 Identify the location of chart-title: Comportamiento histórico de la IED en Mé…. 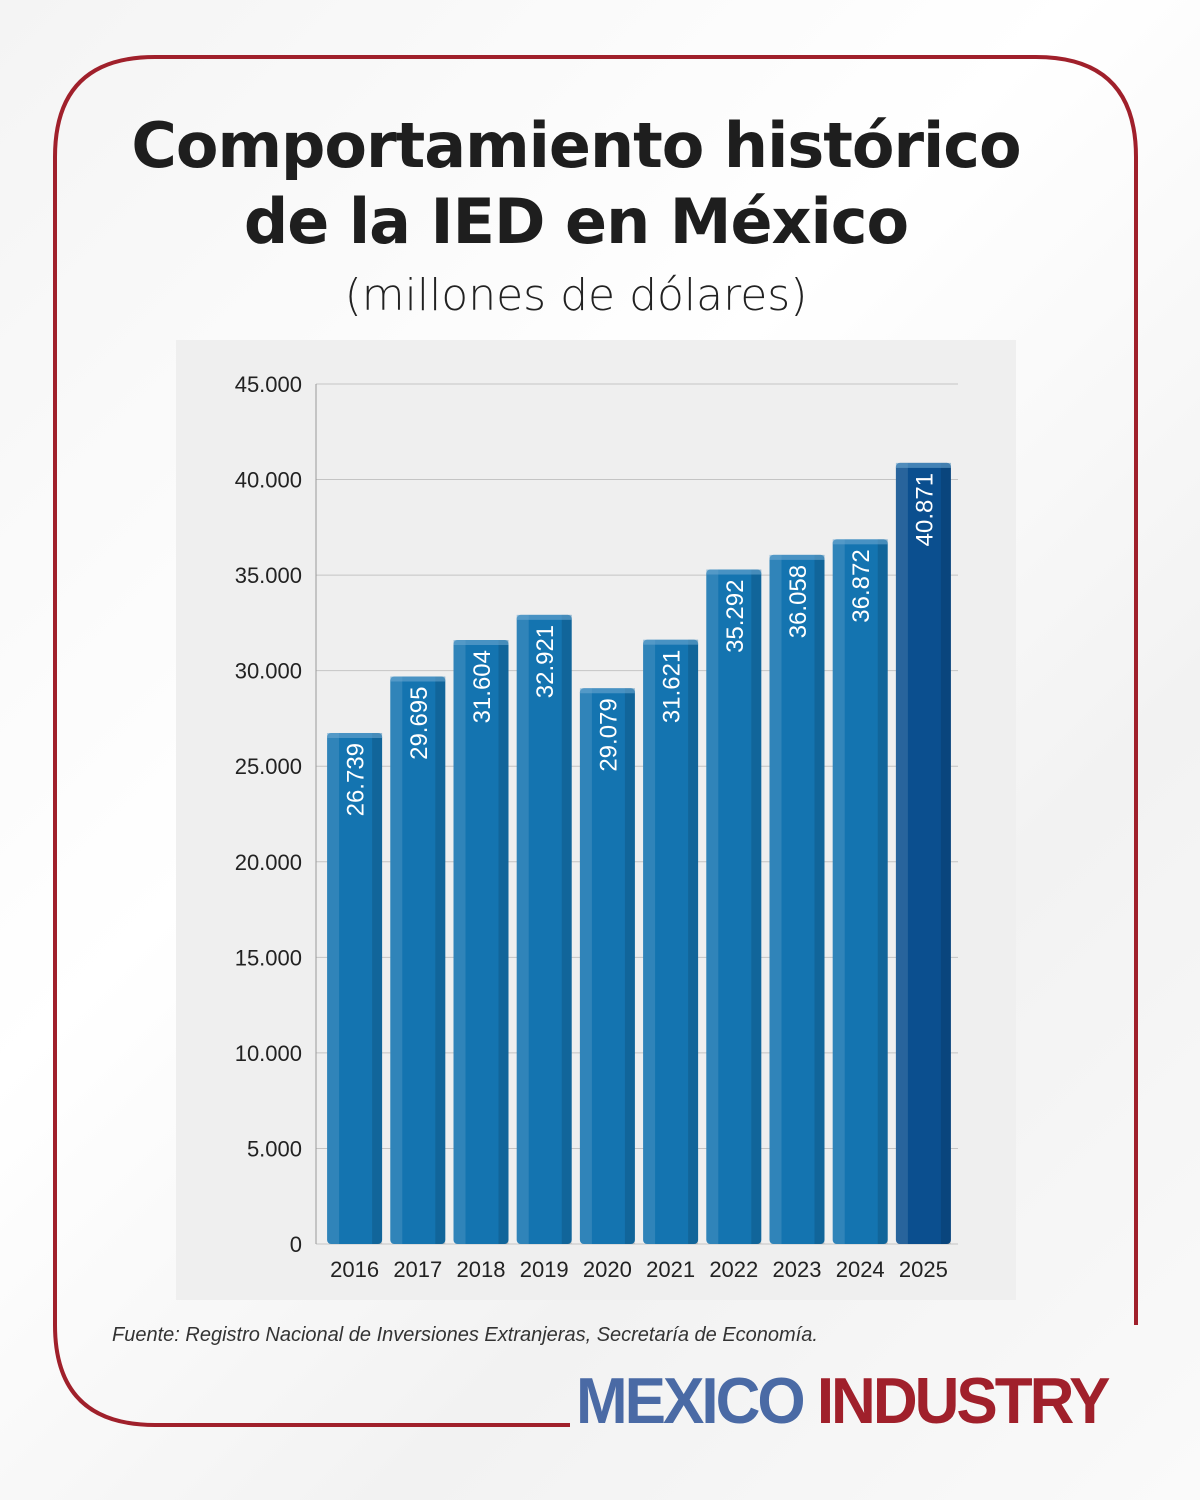
(576, 184).